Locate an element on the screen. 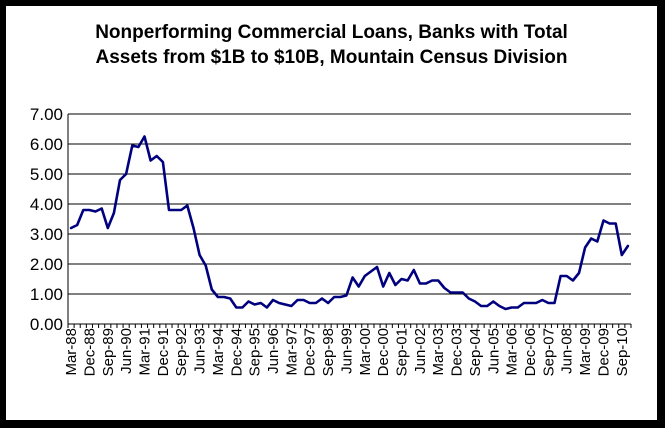 Image resolution: width=665 pixels, height=428 pixels. y-tick-label: 7.00 is located at coordinates (46, 114).